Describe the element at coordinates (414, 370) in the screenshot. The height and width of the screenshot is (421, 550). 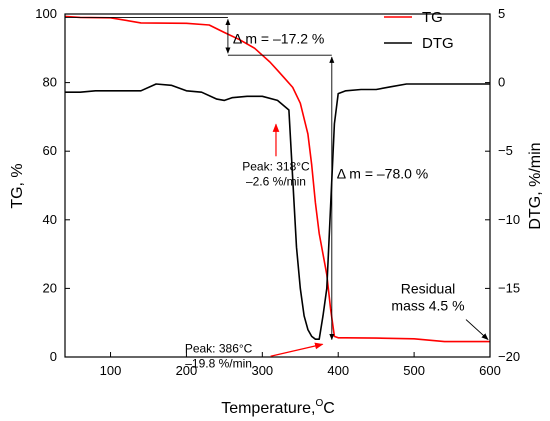
I see `x-tick-label: 500` at that location.